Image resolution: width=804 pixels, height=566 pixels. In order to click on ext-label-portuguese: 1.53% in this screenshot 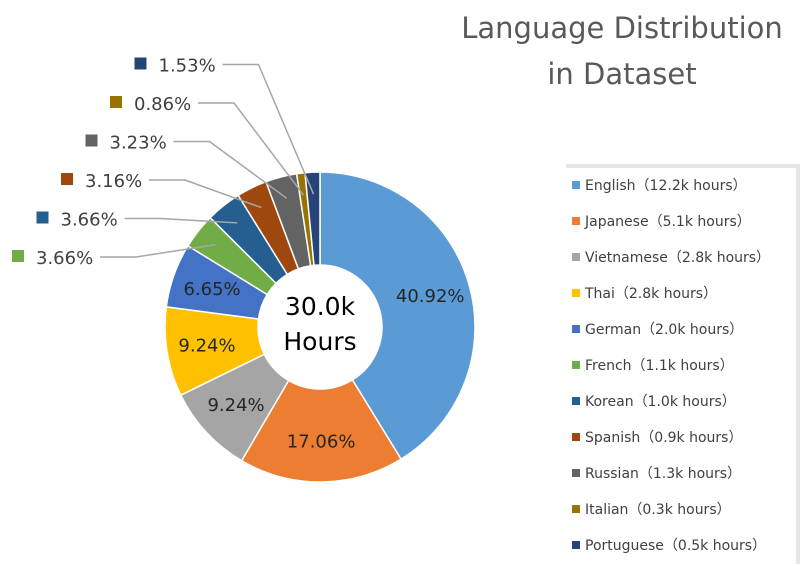, I will do `click(187, 66)`.